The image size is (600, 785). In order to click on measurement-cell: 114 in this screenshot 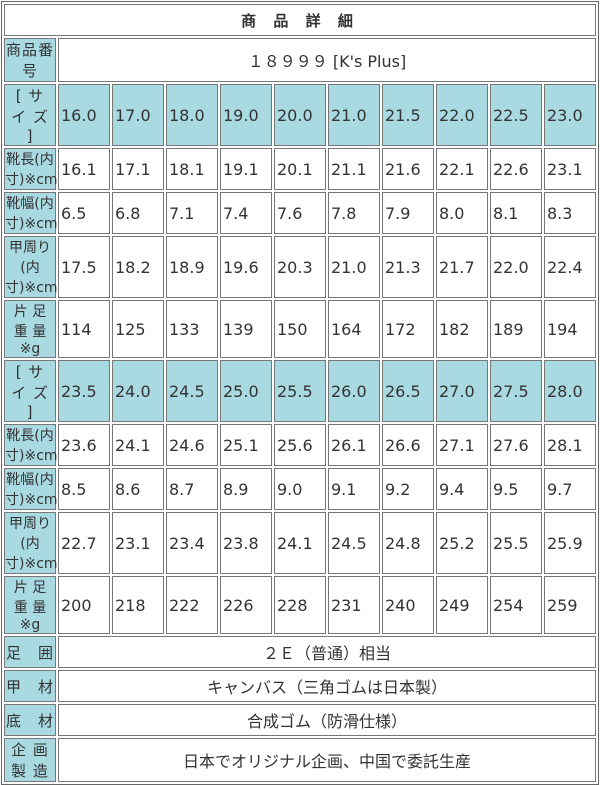, I will do `click(84, 329)`.